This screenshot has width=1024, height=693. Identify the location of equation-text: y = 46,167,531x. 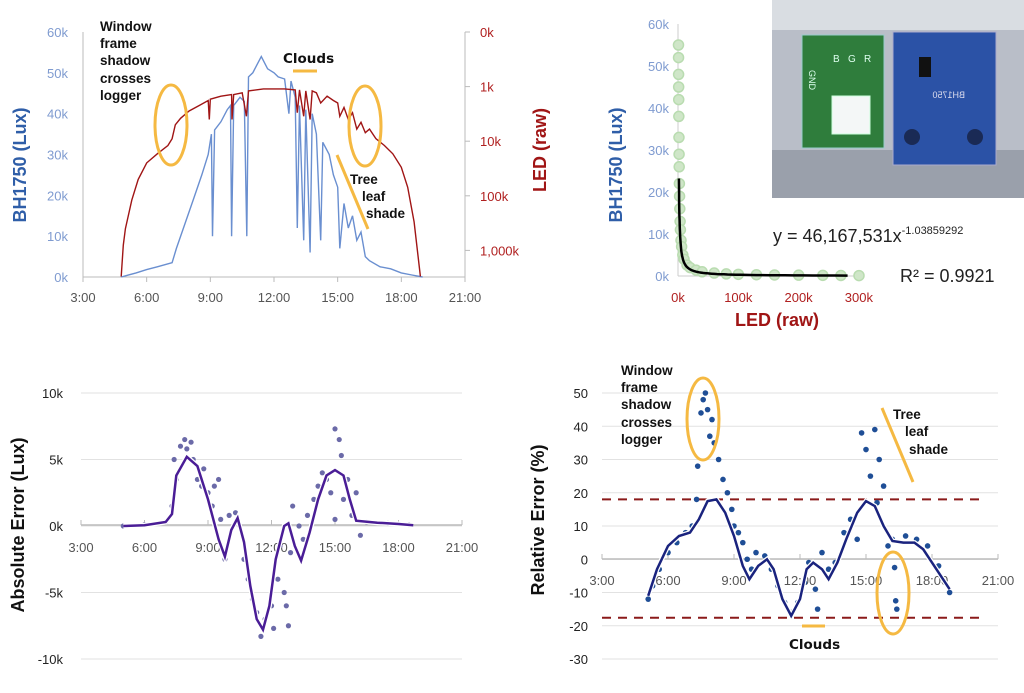
(837, 236).